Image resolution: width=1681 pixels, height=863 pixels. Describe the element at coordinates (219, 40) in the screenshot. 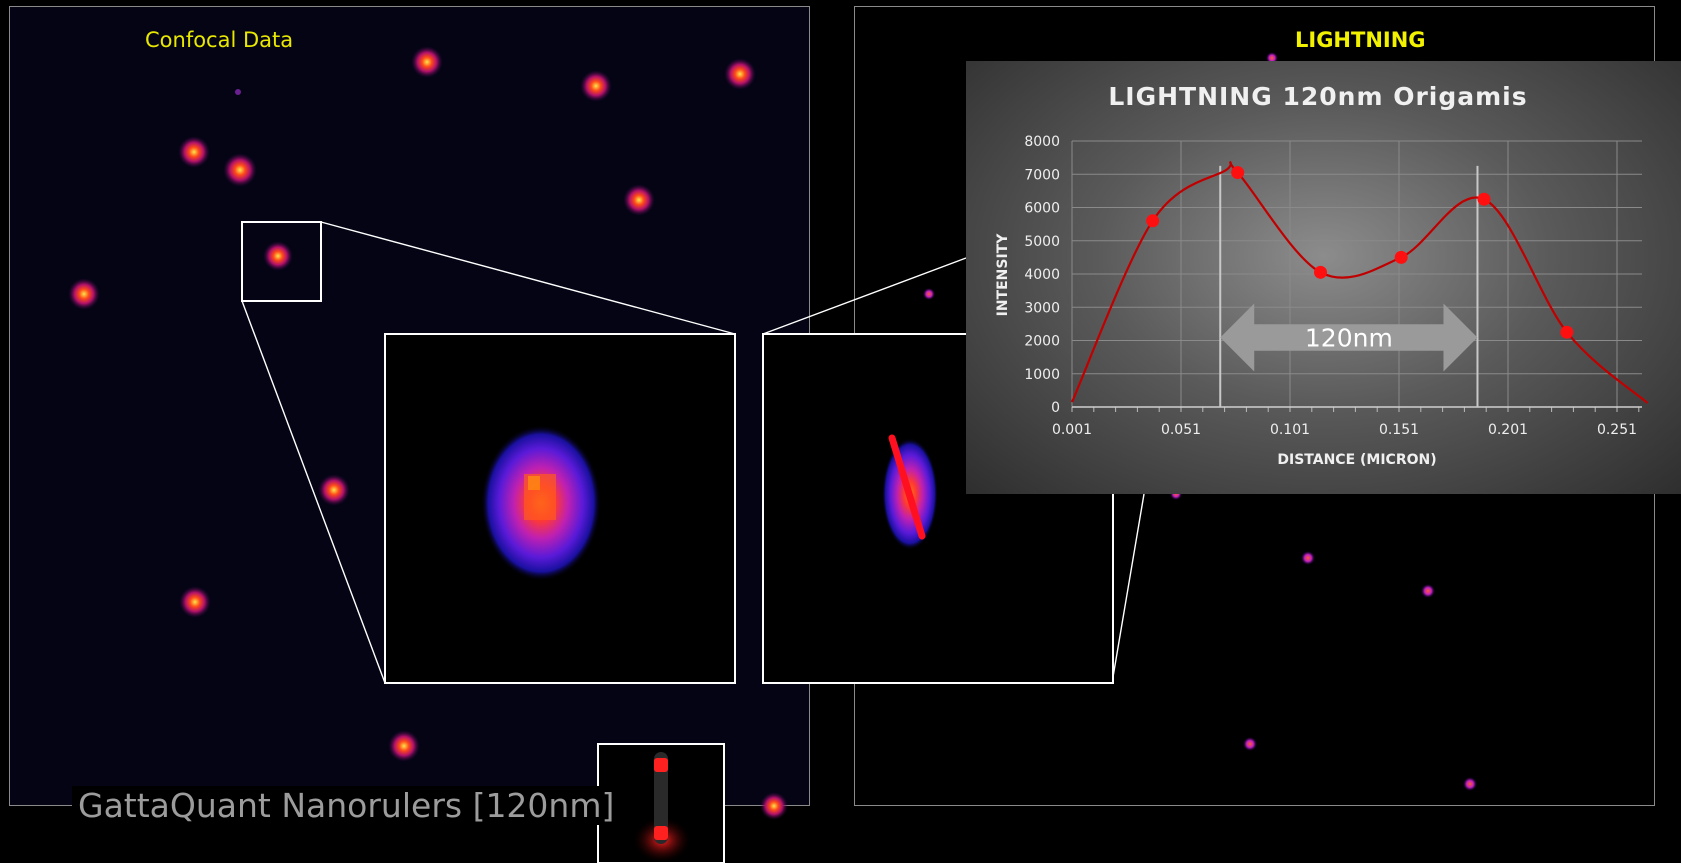

I see `confocal-data-label: Confocal Data` at that location.